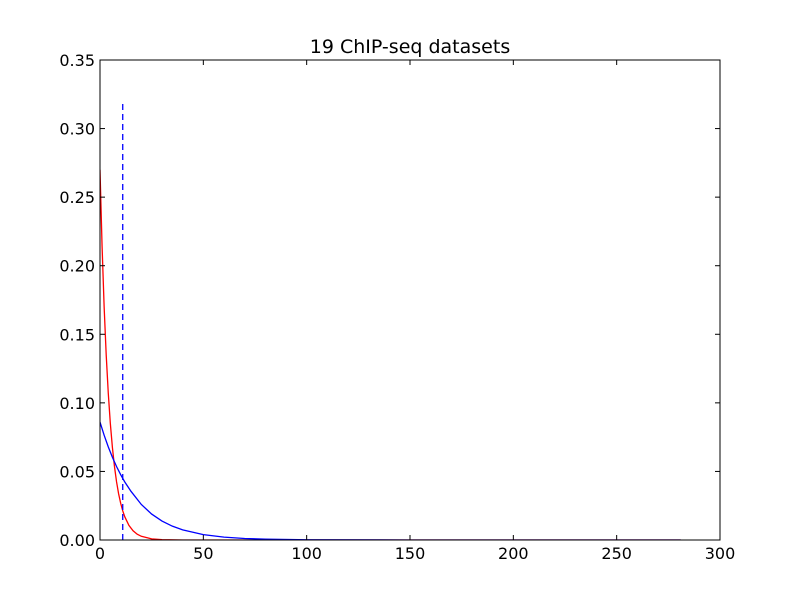 This screenshot has width=800, height=600. Describe the element at coordinates (77, 540) in the screenshot. I see `y-tick-label: 0.00` at that location.